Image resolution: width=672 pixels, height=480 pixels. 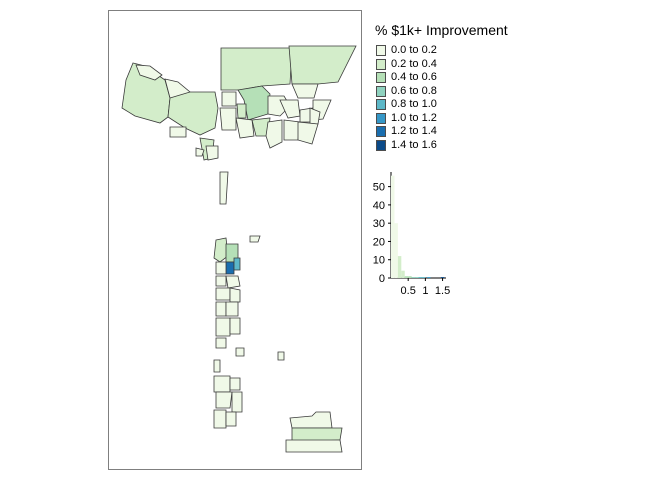 I want to click on legend-item: 1.2 to 1.4, so click(x=406, y=132).